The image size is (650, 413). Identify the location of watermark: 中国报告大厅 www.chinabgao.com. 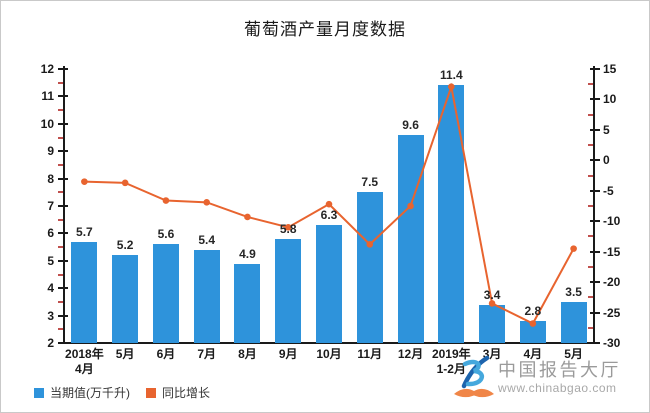
(537, 379).